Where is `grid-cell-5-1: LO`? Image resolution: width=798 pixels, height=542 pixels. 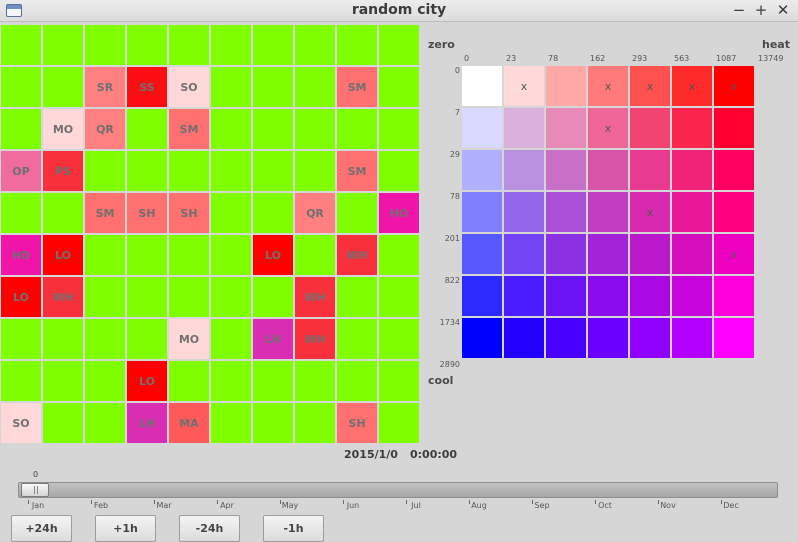 grid-cell-5-1: LO is located at coordinates (63, 255).